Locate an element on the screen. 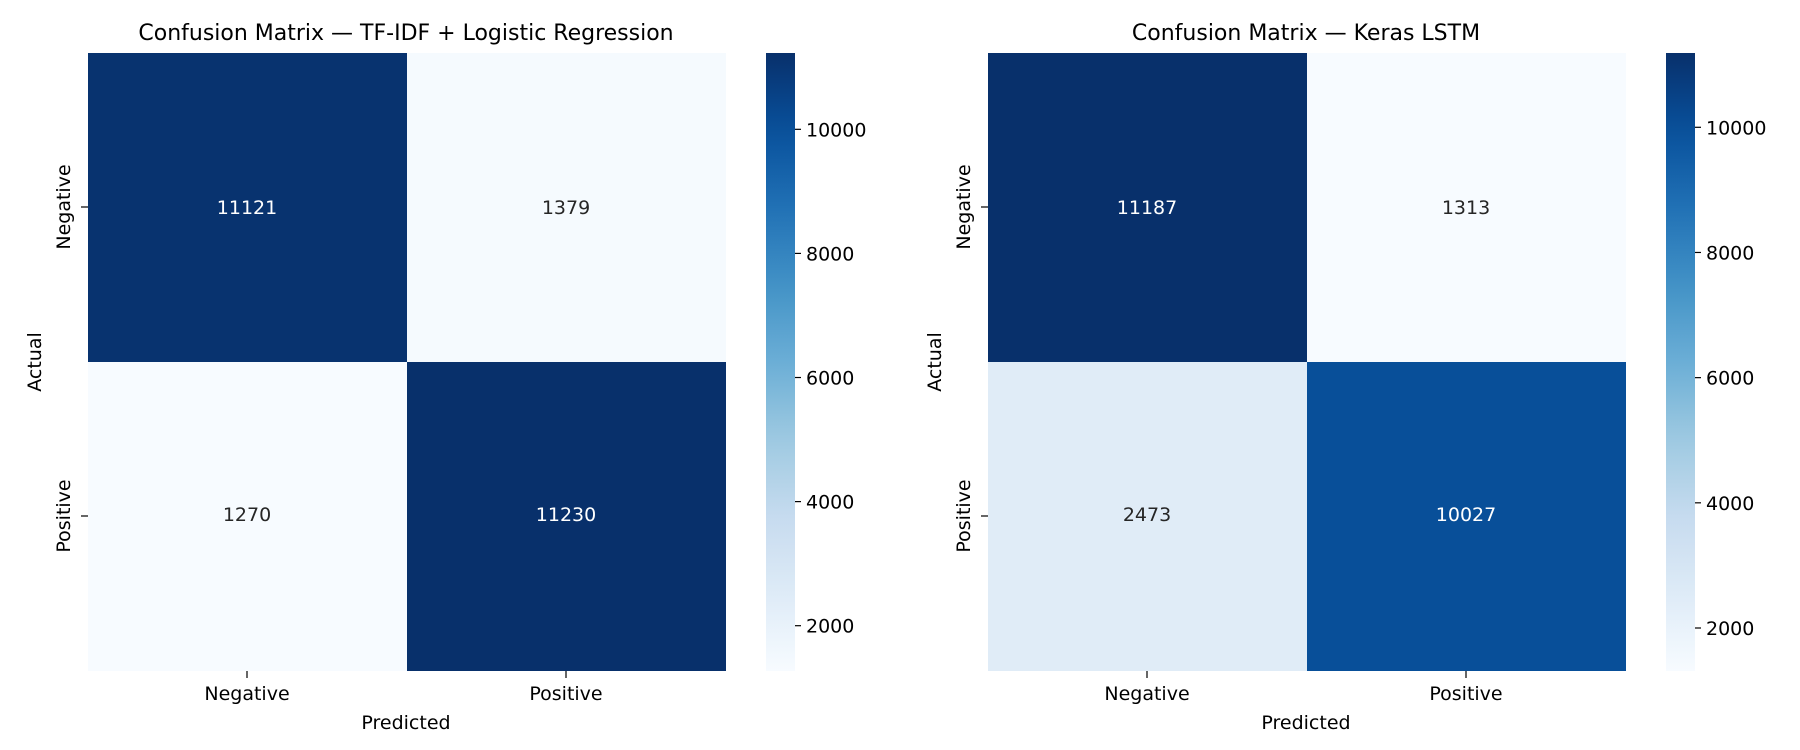 The height and width of the screenshot is (750, 1800). cell-value-label: 11121 is located at coordinates (247, 208).